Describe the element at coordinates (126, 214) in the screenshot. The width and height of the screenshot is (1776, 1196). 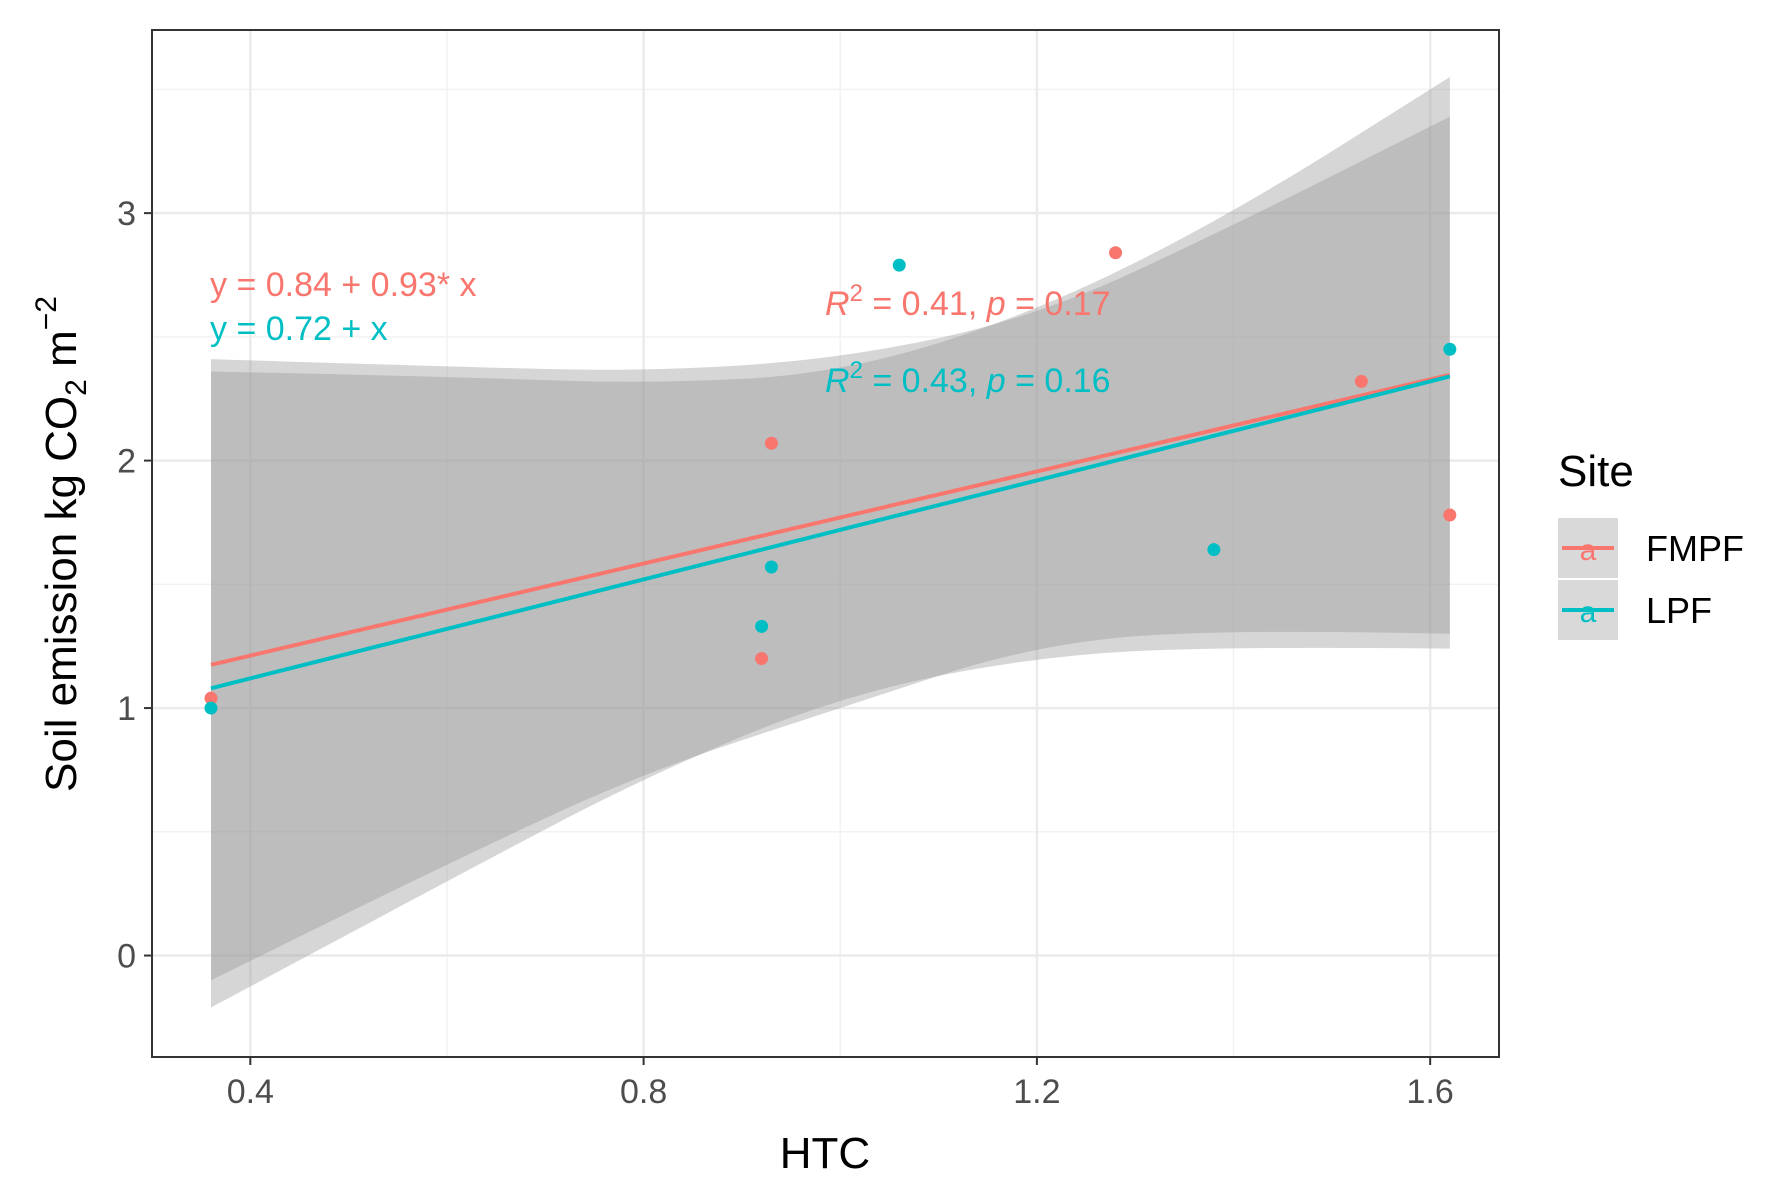
I see `y-tick-label-3: 3` at that location.